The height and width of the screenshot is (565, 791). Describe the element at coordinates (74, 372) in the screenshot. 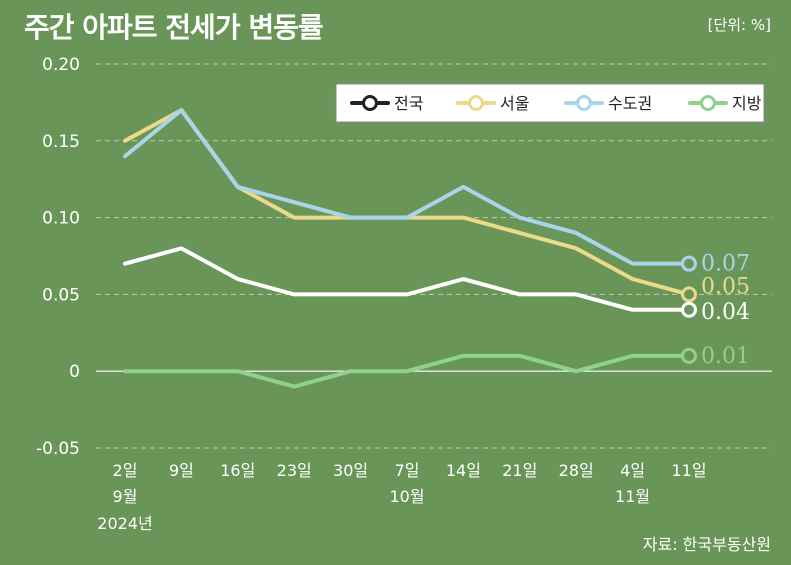

I see `y-tick-label: 0` at that location.